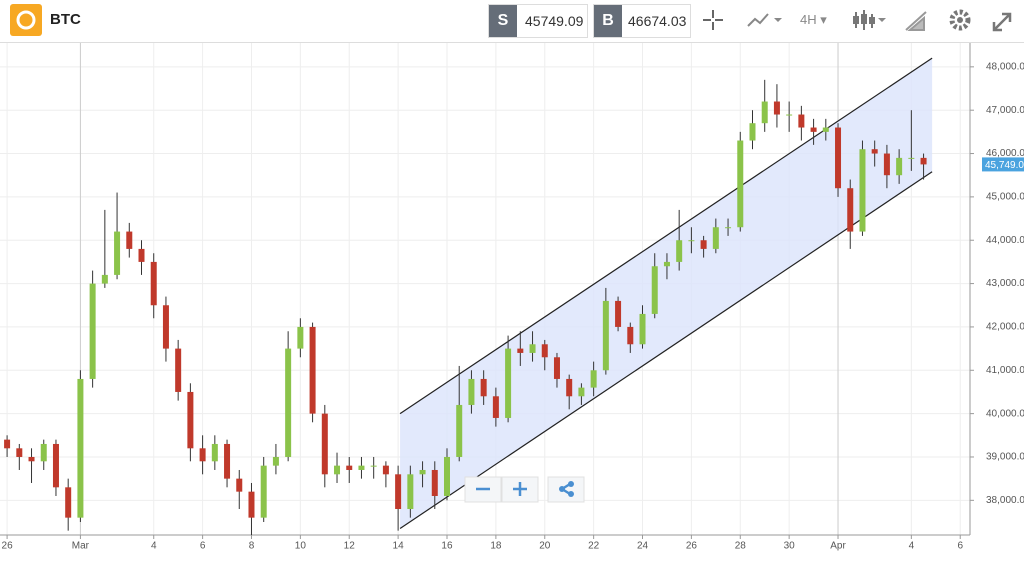 The image size is (1024, 561). What do you see at coordinates (1005, 327) in the screenshot?
I see `y-tick-label: 42,000.00` at bounding box center [1005, 327].